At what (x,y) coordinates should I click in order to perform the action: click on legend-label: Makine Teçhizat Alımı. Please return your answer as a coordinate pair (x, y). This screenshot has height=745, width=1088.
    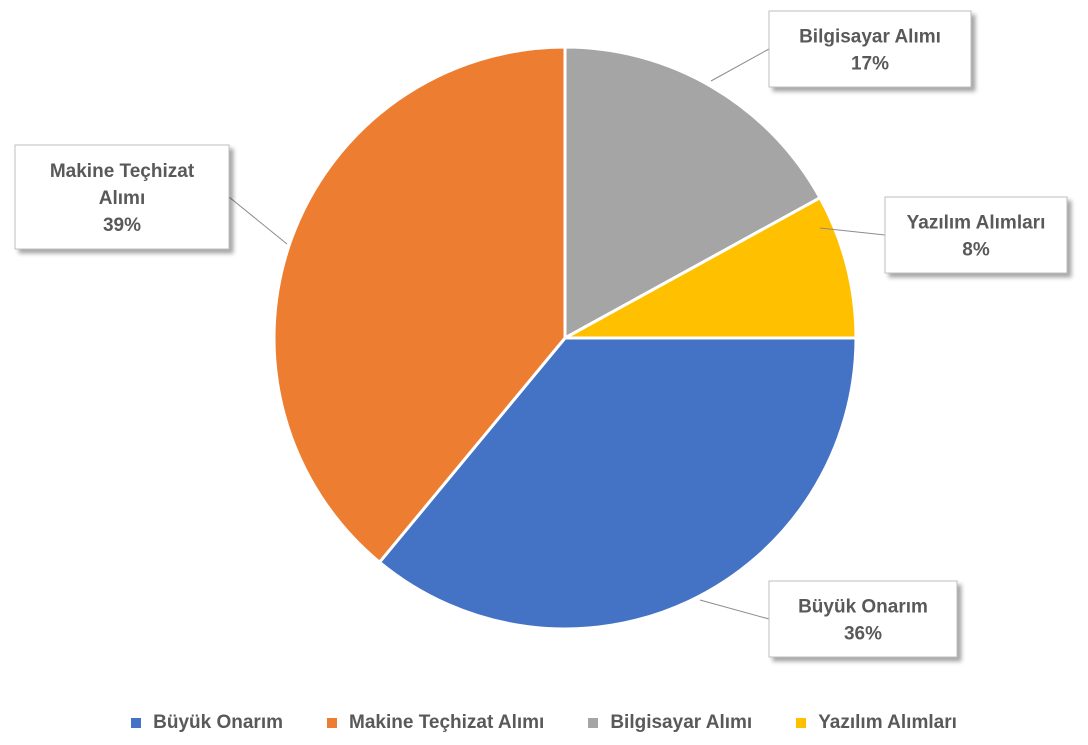
    Looking at the image, I should click on (447, 722).